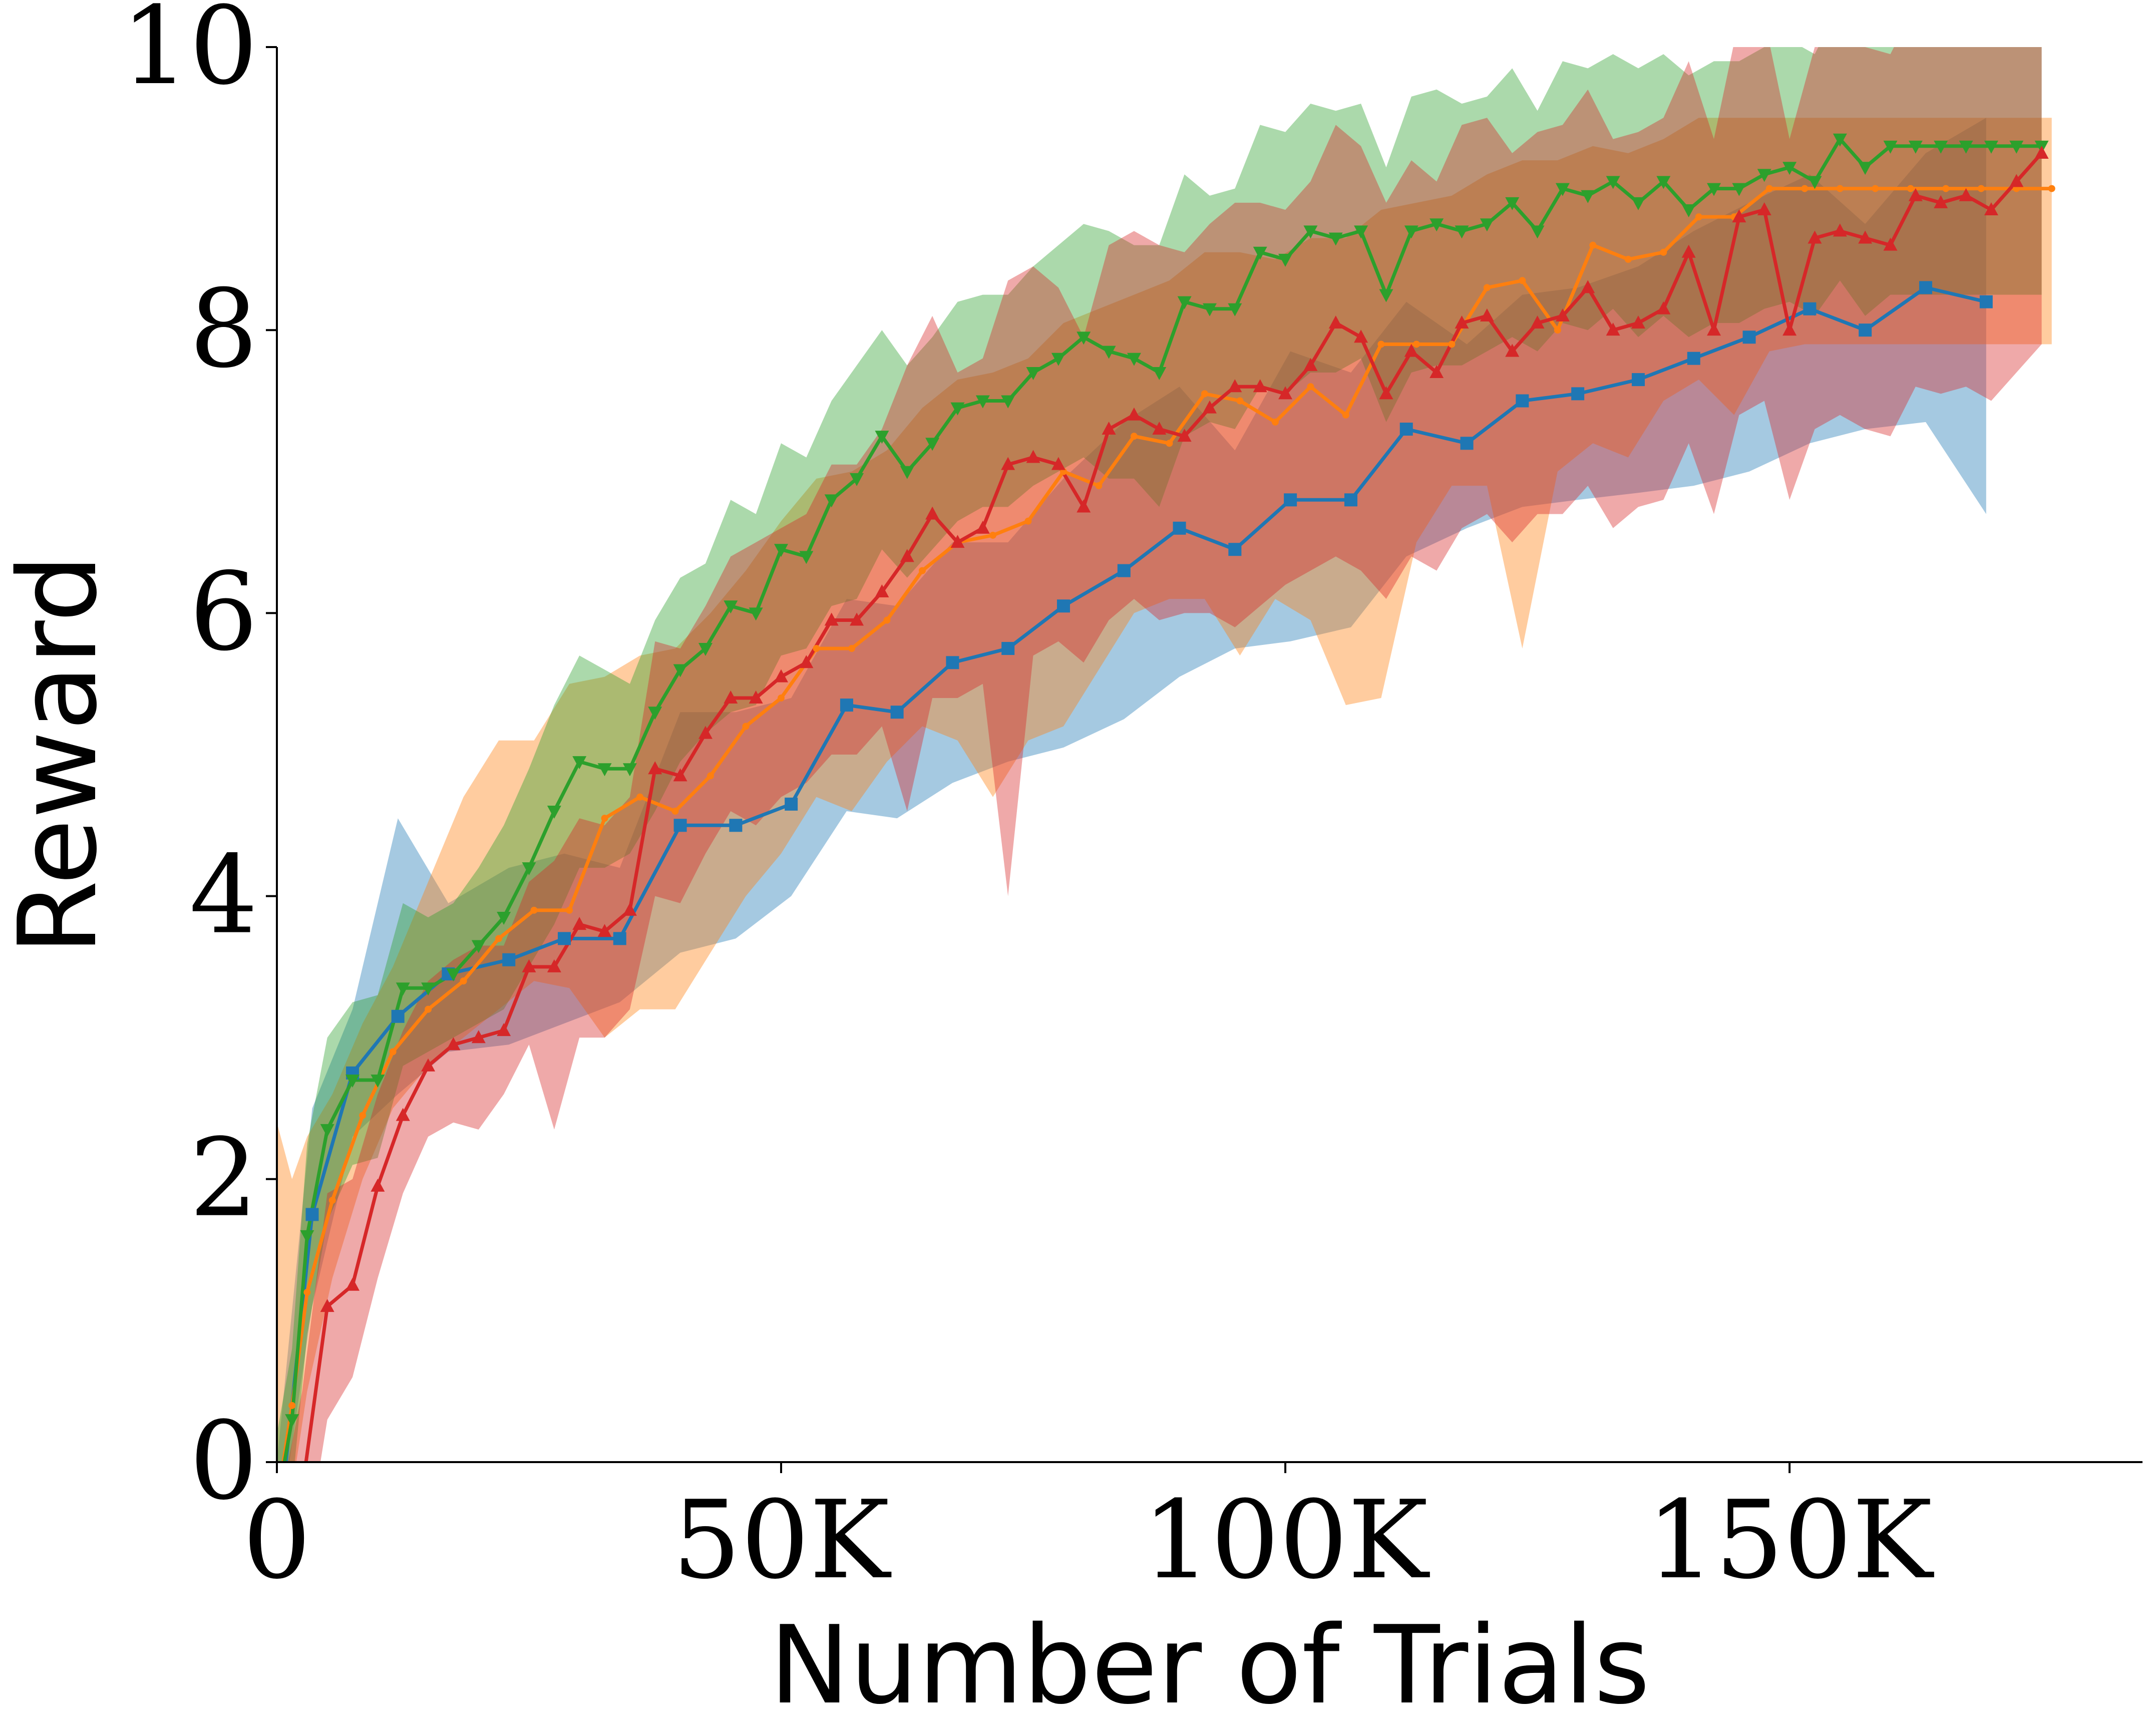 The image size is (2145, 1736). What do you see at coordinates (1210, 1665) in the screenshot?
I see `x-axis-title: Number of Trials` at bounding box center [1210, 1665].